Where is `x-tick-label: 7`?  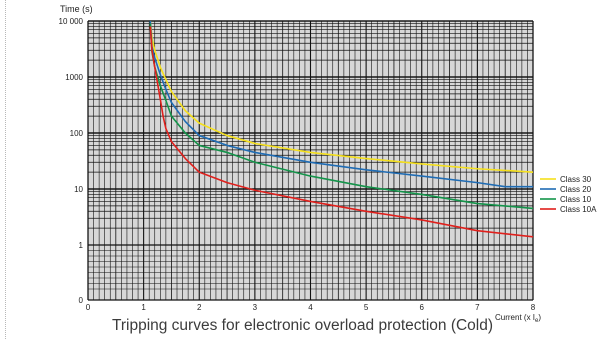
x-tick-label: 7 is located at coordinates (477, 307).